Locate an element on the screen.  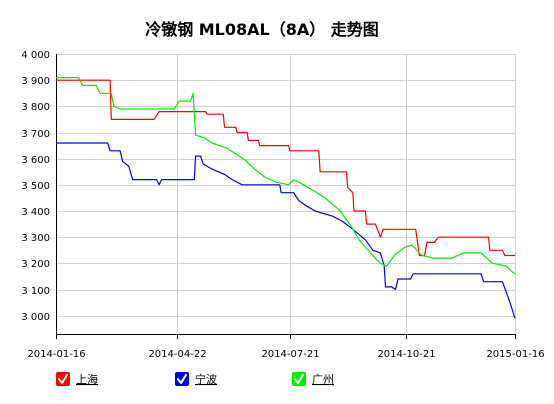
x-tick-label: 2015-01-16 is located at coordinates (515, 354).